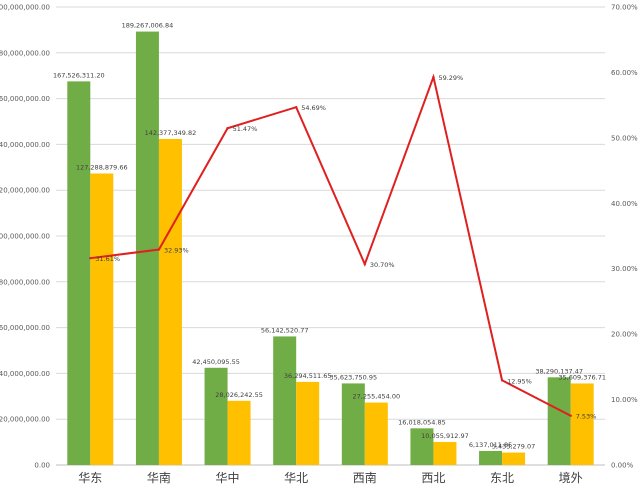 The image size is (640, 497). I want to click on bar-data-label: 10,055,912.97, so click(445, 436).